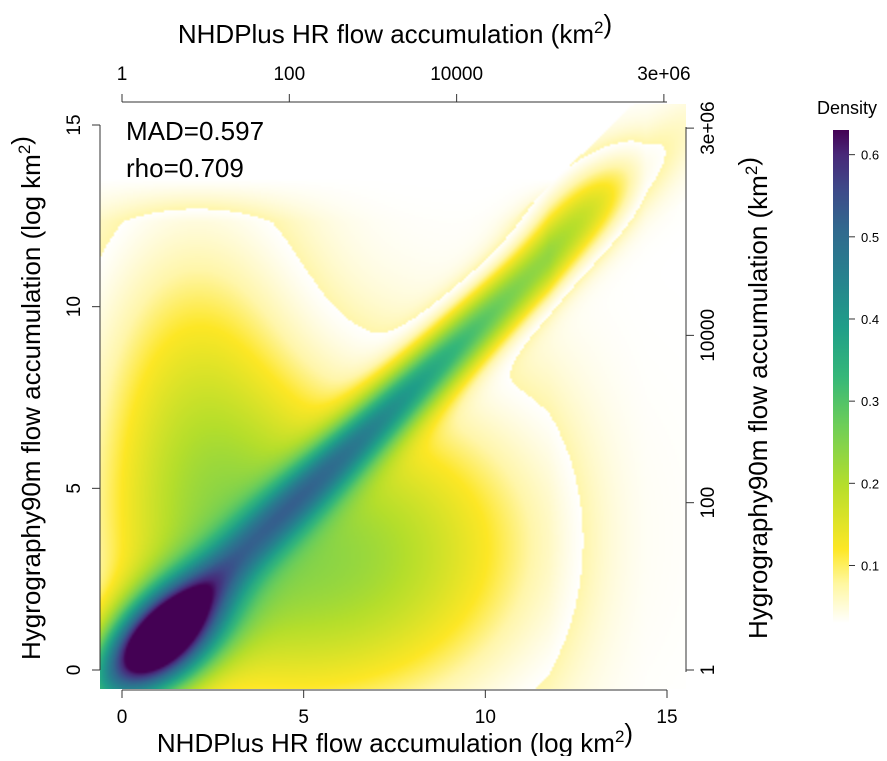 This screenshot has width=887, height=761. I want to click on top-tick-label: 10000, so click(456, 74).